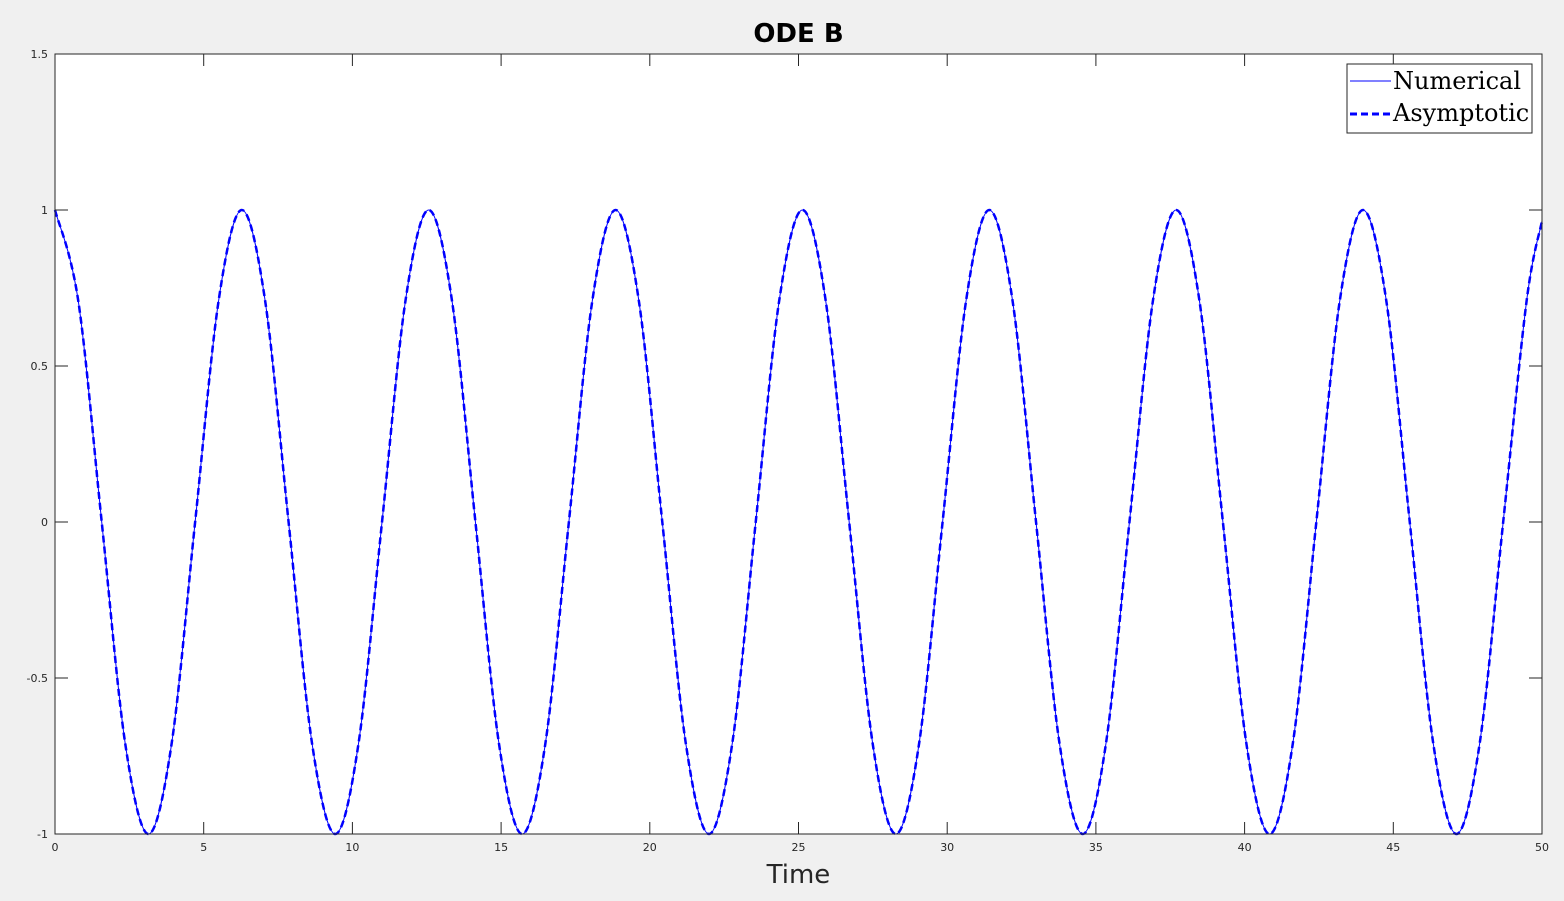  I want to click on x-tick-label: 10, so click(352, 847).